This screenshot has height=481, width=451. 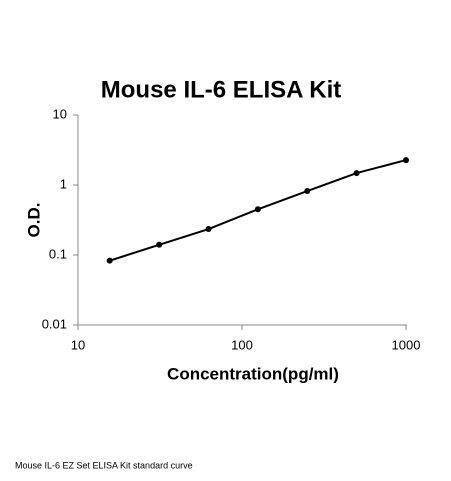 I want to click on y-axis-label: O.D., so click(x=33, y=220).